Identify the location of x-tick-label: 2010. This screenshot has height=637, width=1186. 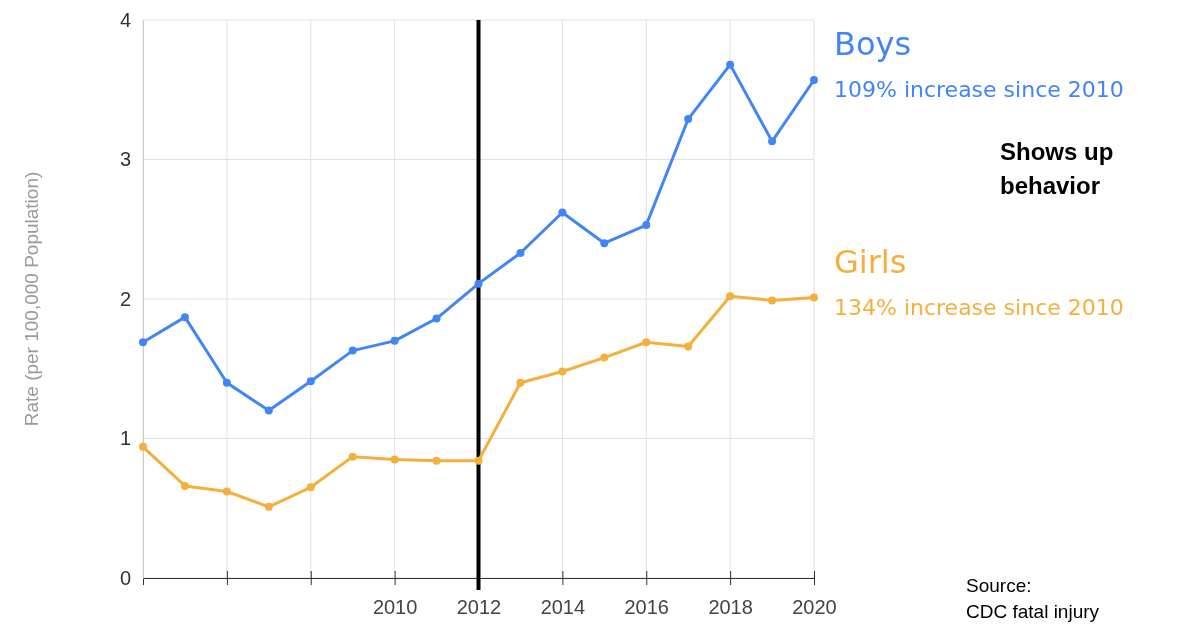
(395, 607).